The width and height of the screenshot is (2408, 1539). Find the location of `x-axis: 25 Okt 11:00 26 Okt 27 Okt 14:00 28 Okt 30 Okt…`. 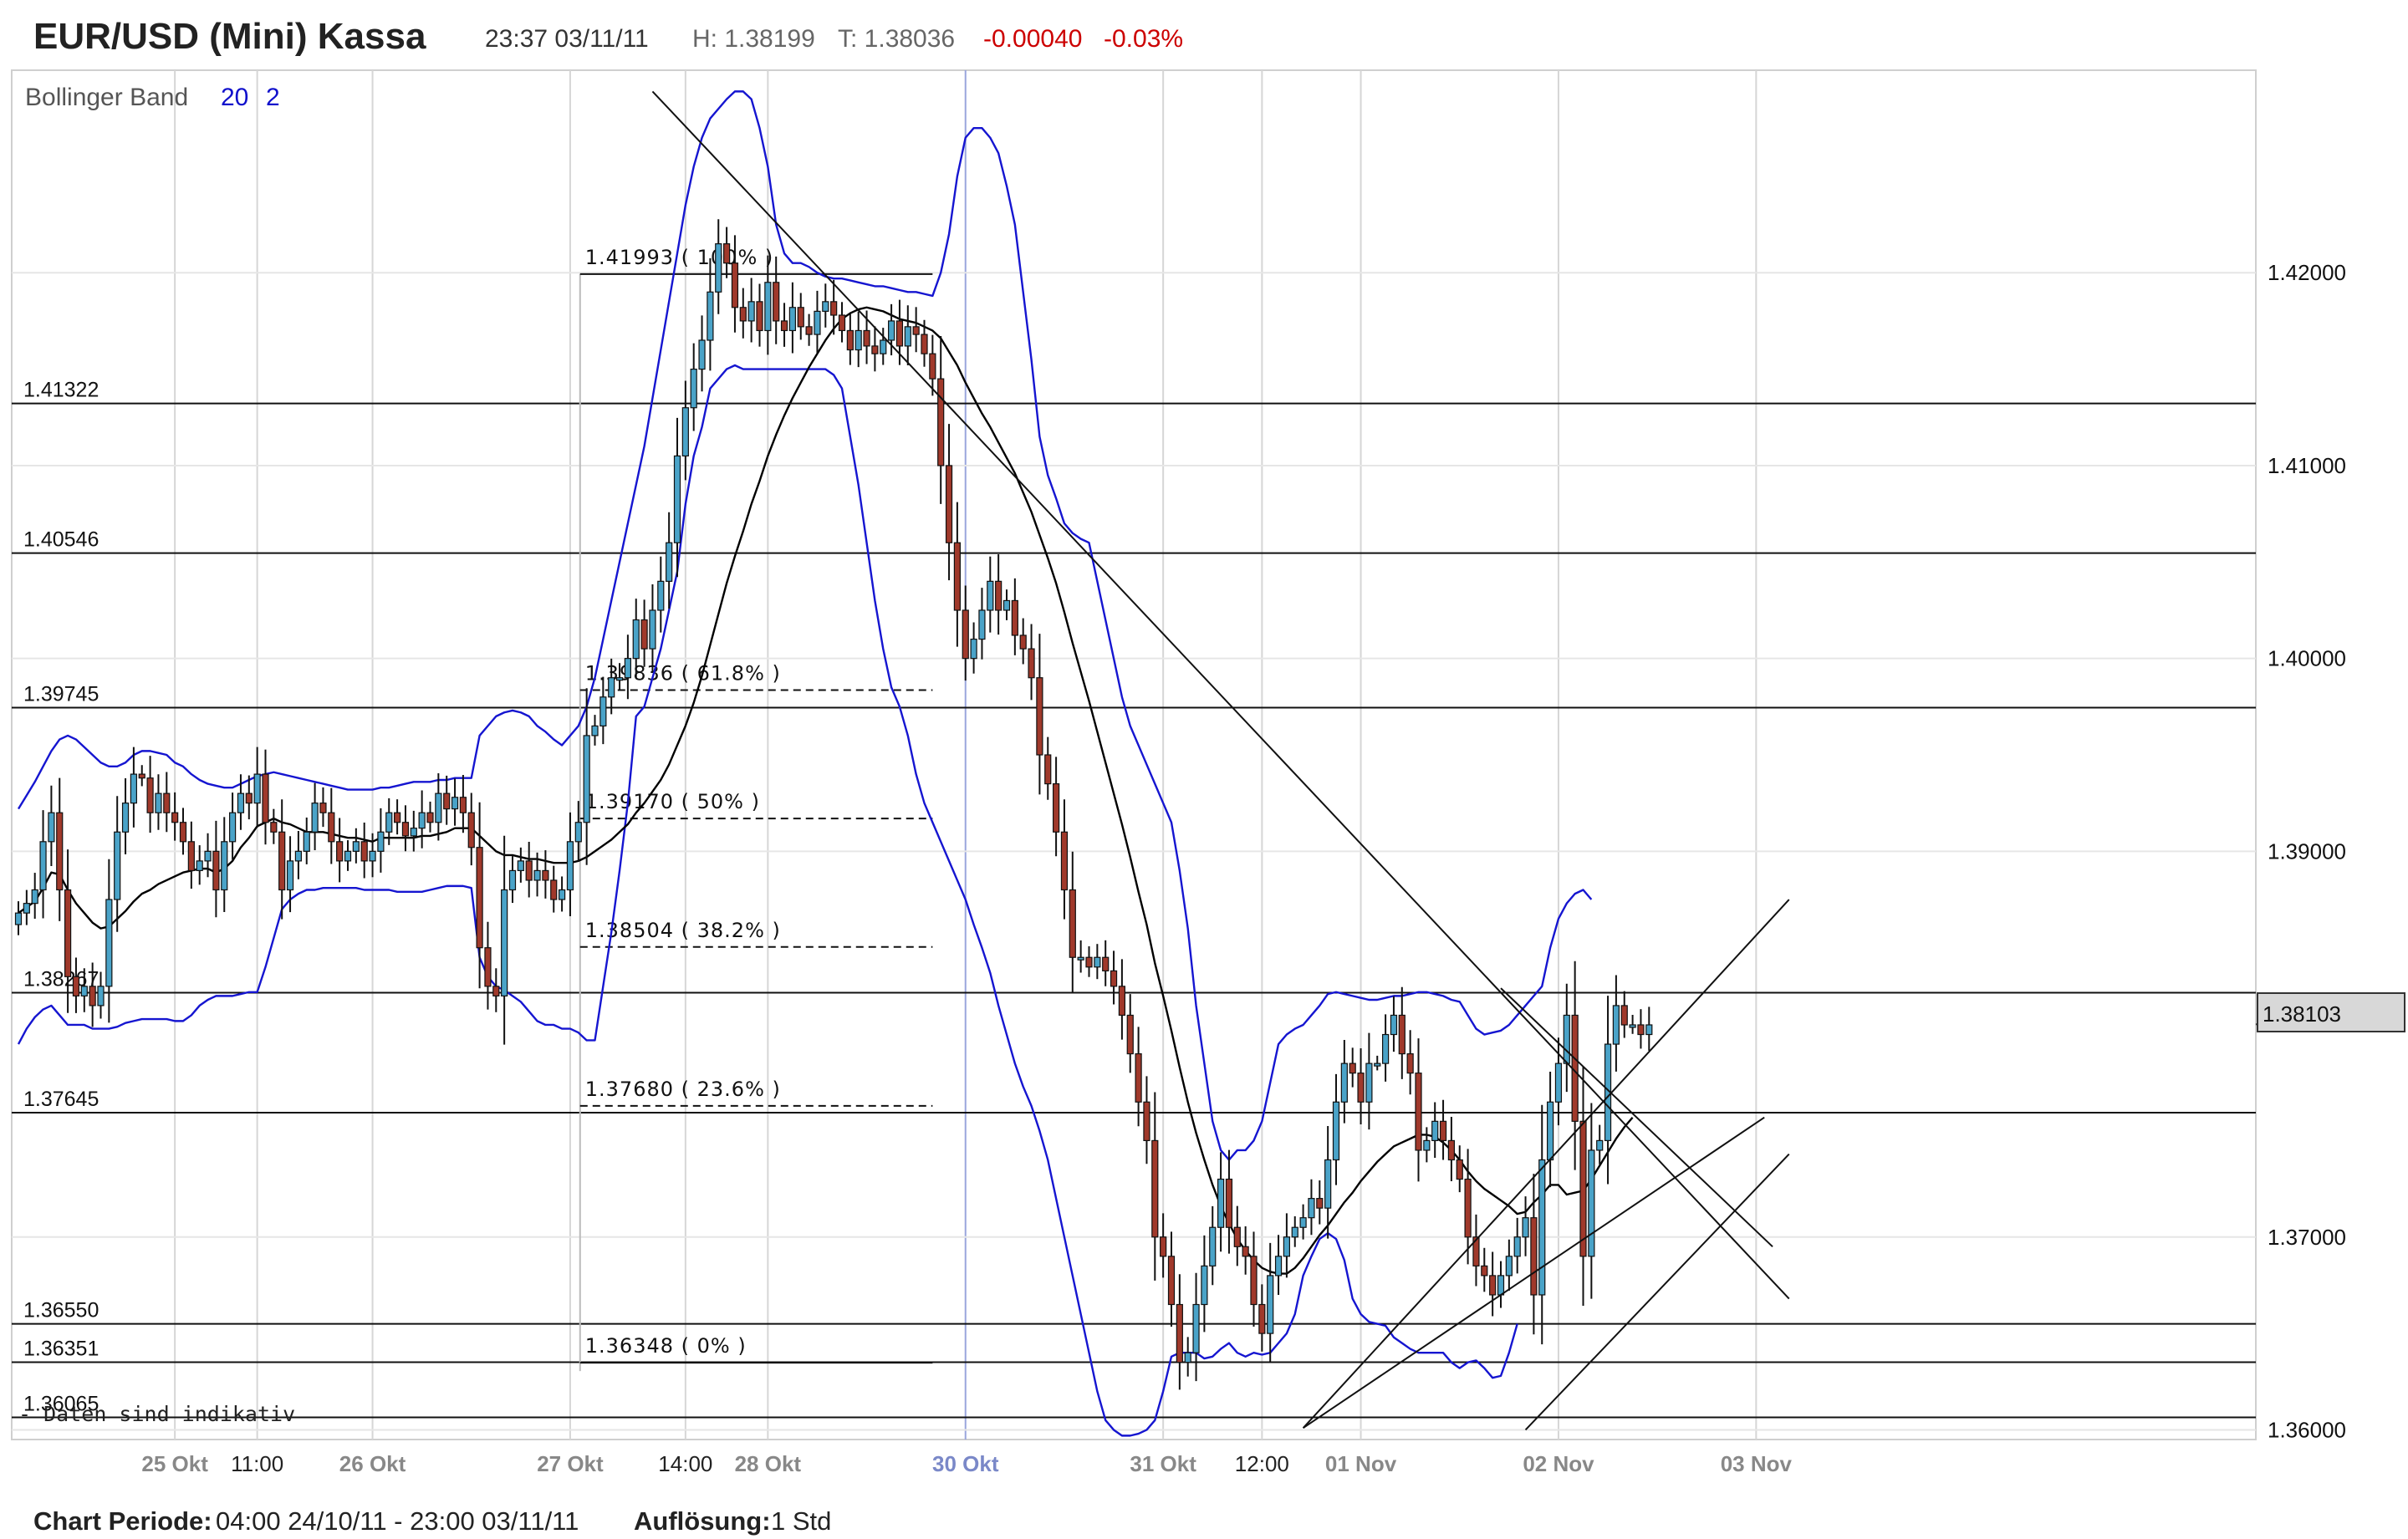

x-axis: 25 Okt 11:00 26 Okt 27 Okt 14:00 28 Okt 30 Okt… is located at coordinates (966, 1463).